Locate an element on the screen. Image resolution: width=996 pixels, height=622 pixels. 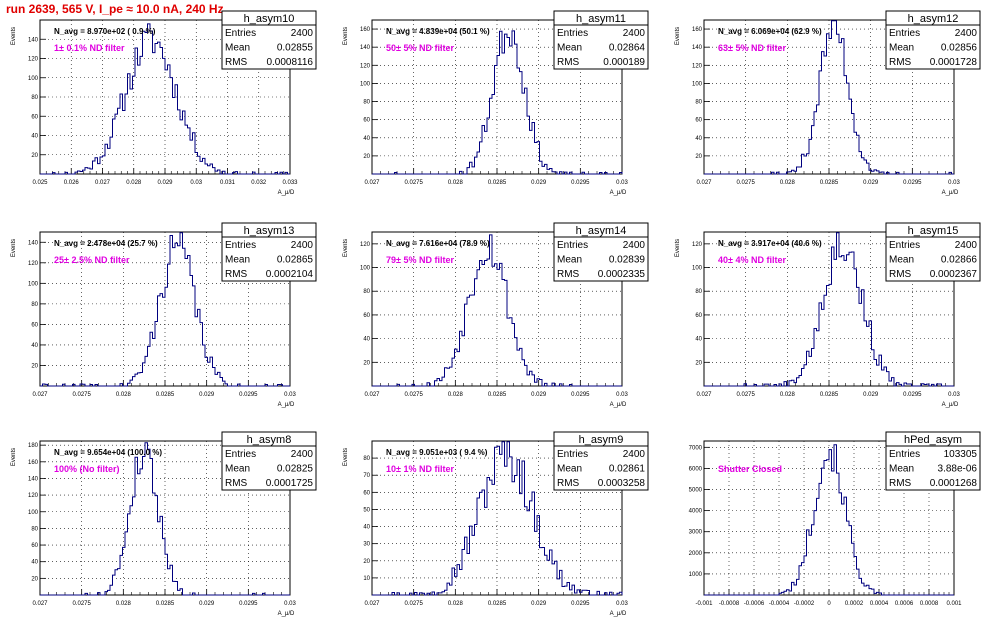
filter-annotation: 40± 4% ND filter is located at coordinates (752, 260).